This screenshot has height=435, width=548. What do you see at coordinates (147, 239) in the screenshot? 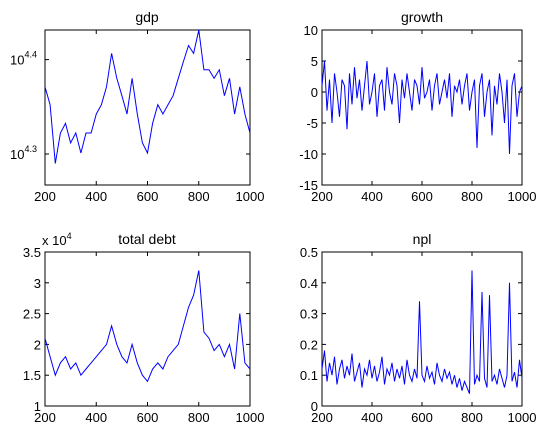
I see `chart-title: total debt` at bounding box center [147, 239].